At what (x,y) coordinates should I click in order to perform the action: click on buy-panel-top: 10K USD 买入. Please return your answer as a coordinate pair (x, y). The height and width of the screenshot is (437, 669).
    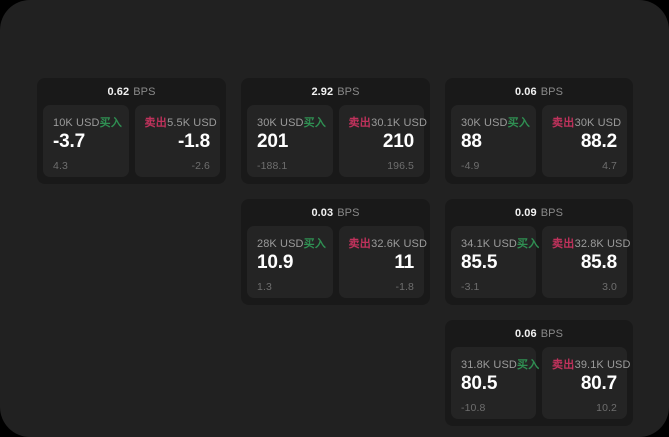
    Looking at the image, I should click on (87, 121).